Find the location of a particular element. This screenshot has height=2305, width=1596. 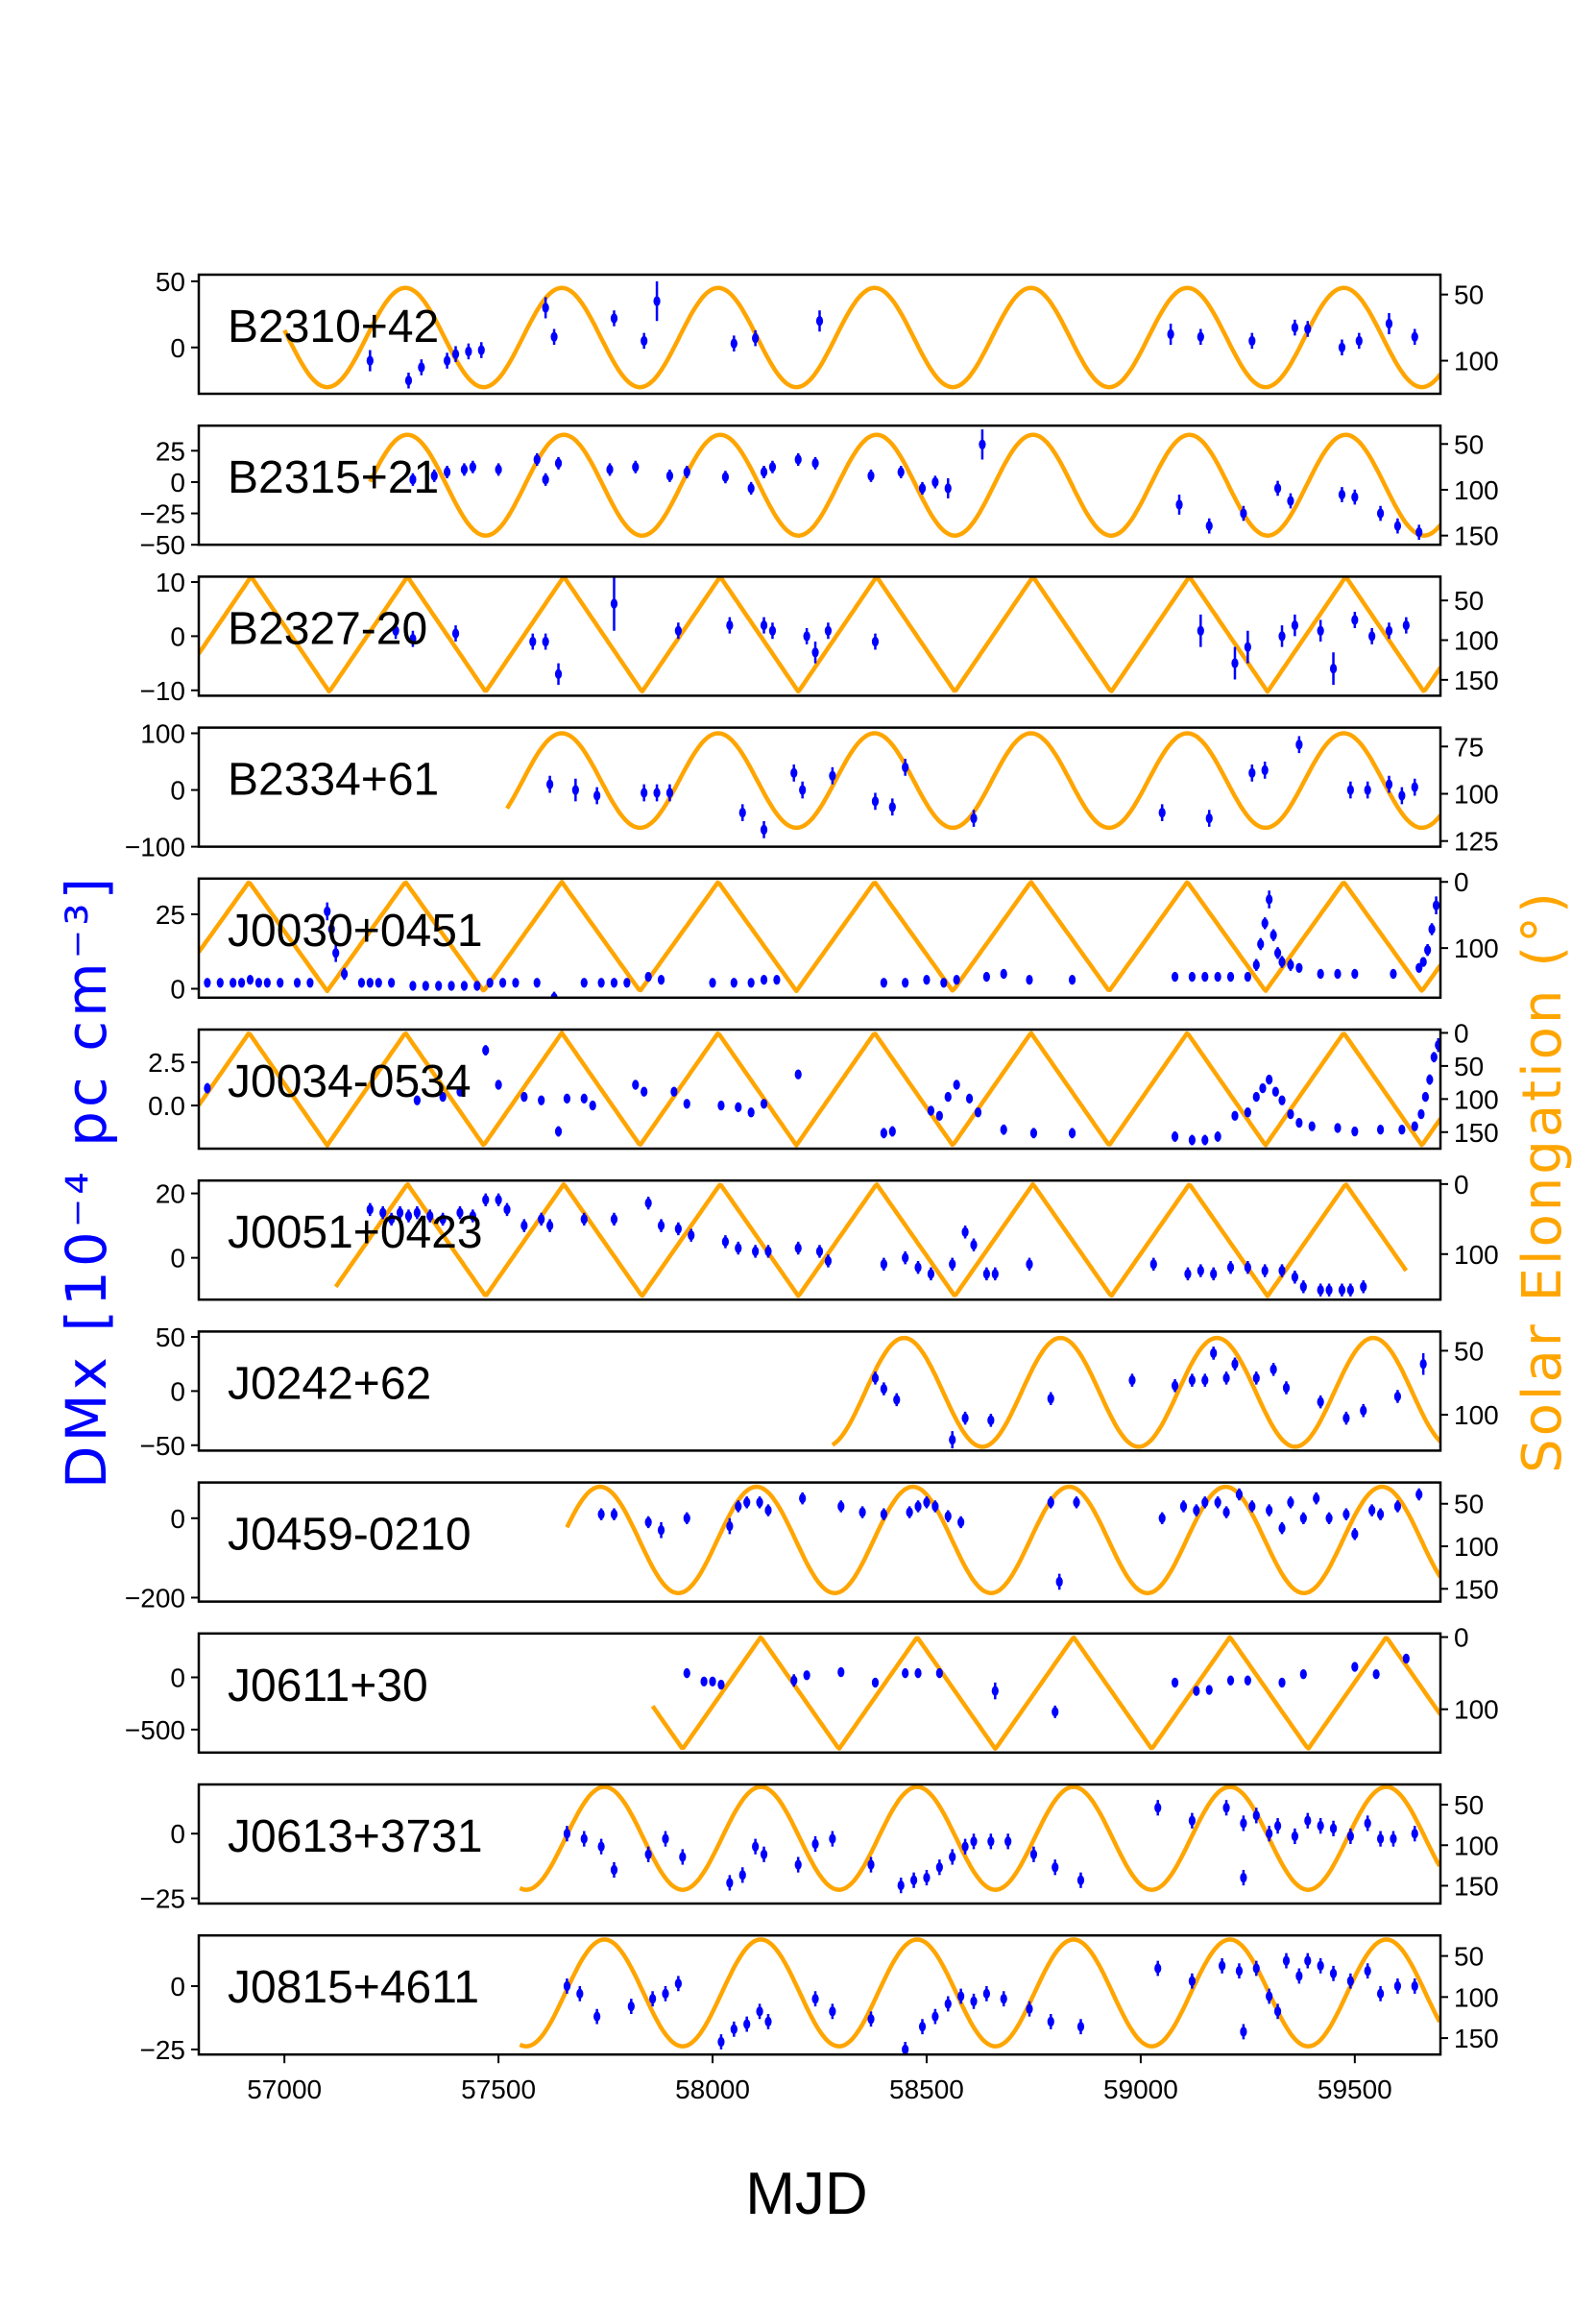

left-tick-label: −25 is located at coordinates (163, 1899).